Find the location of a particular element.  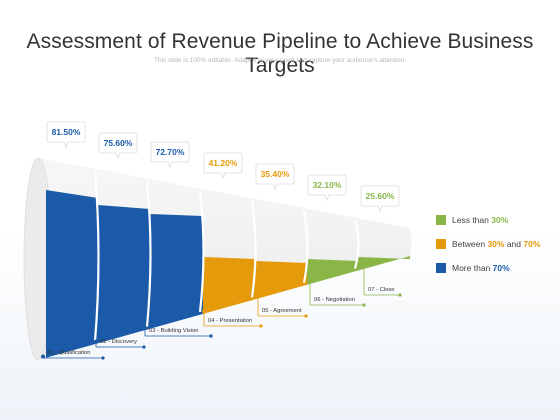

value-callout-2: 75.60% is located at coordinates (118, 146).